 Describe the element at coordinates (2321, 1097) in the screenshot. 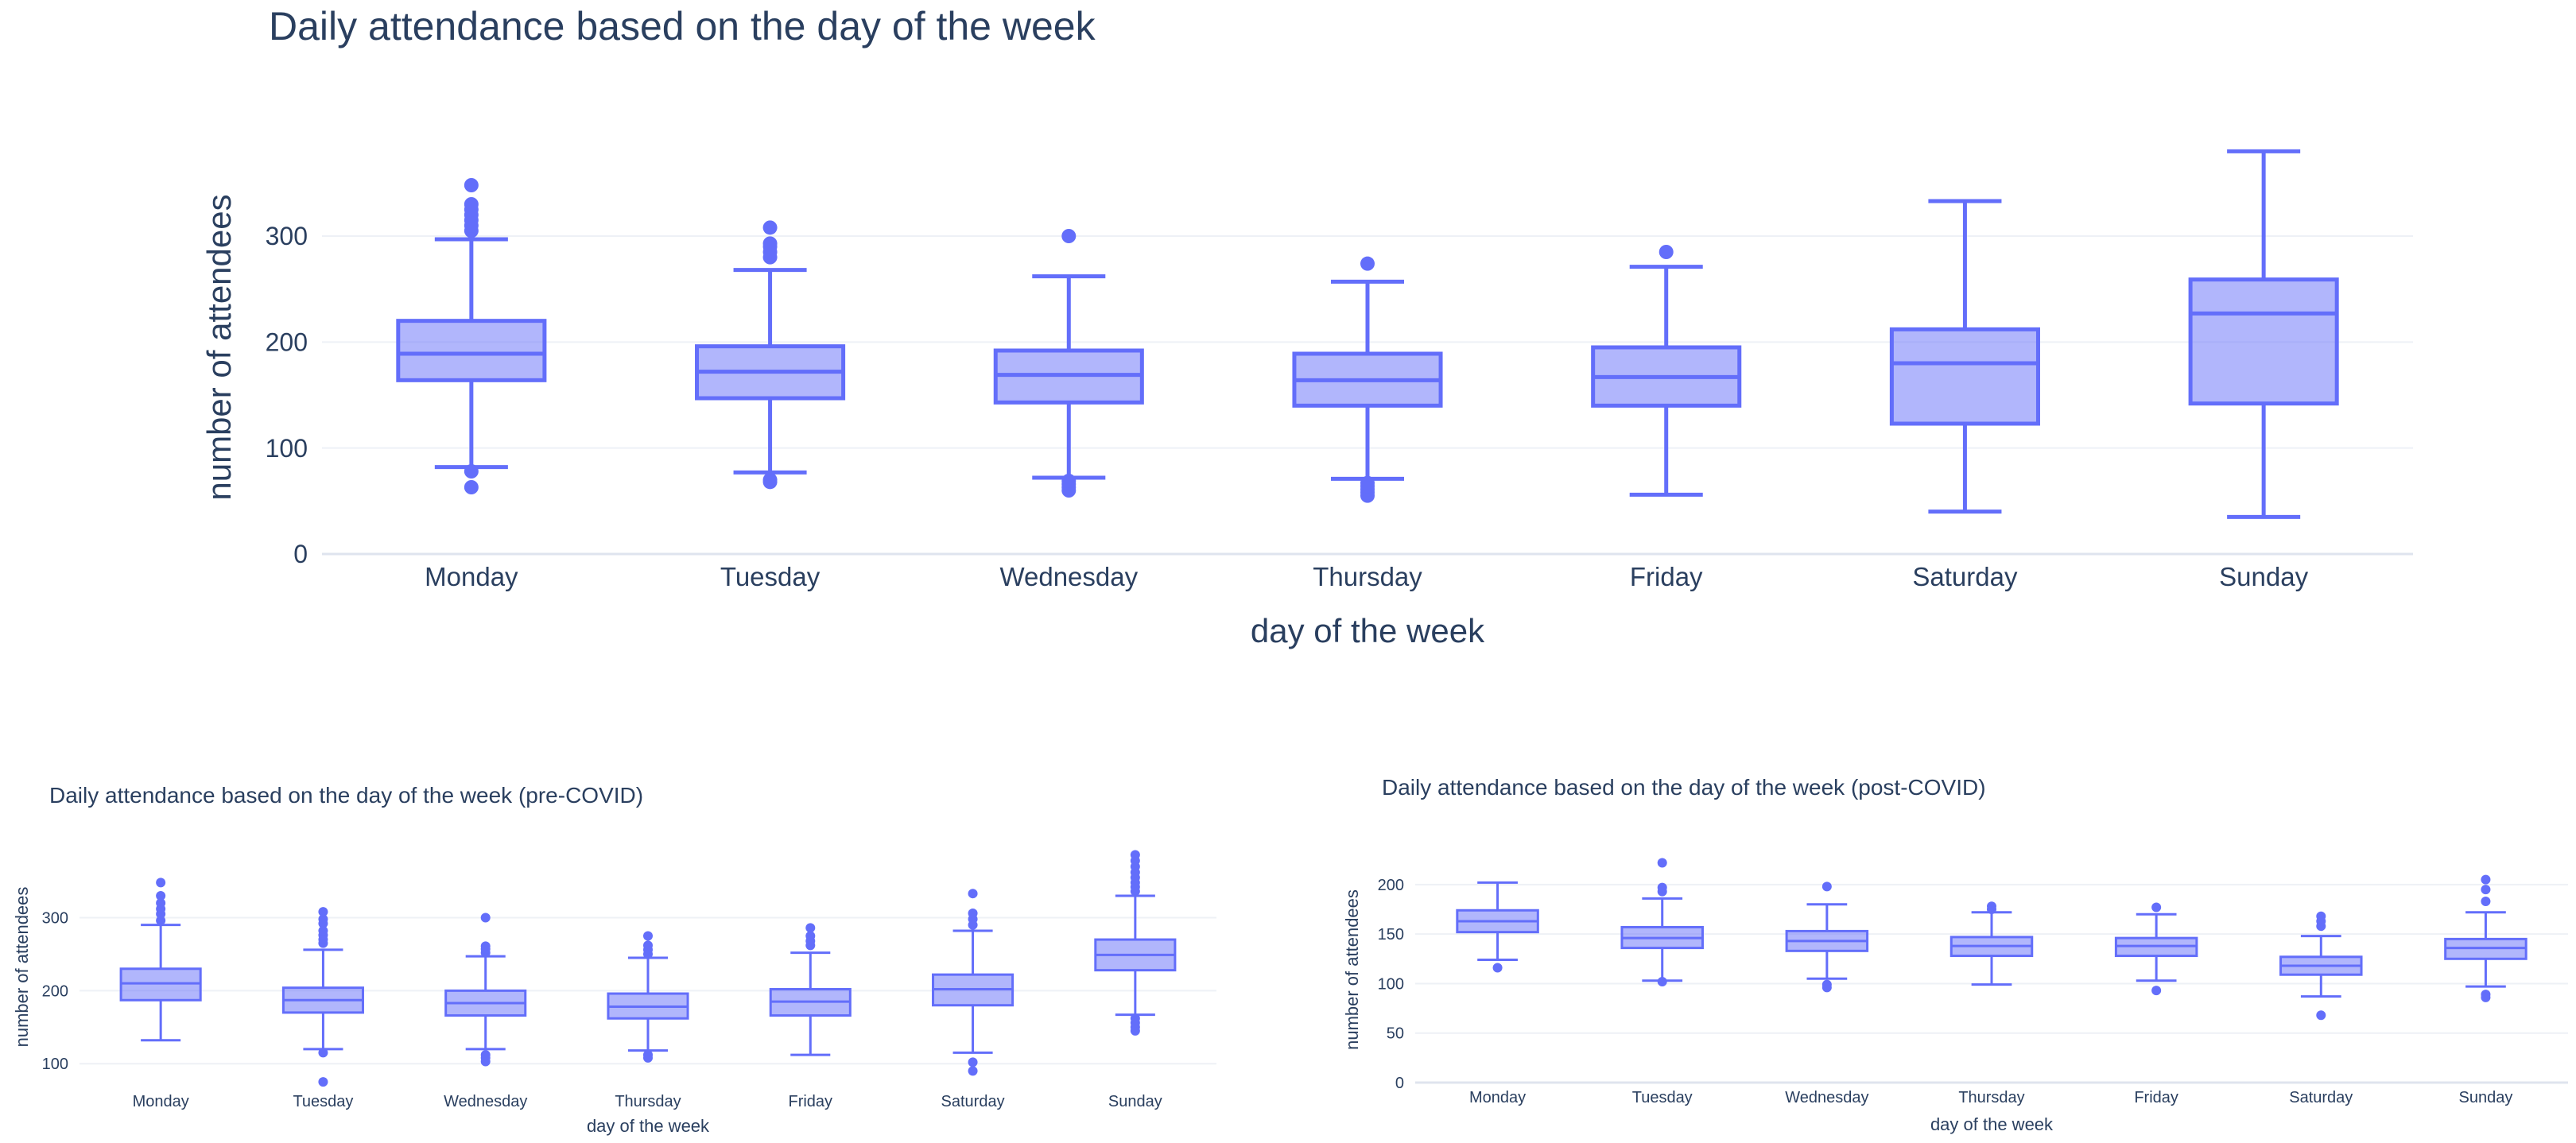

I see `x-tick-label: Saturday` at that location.